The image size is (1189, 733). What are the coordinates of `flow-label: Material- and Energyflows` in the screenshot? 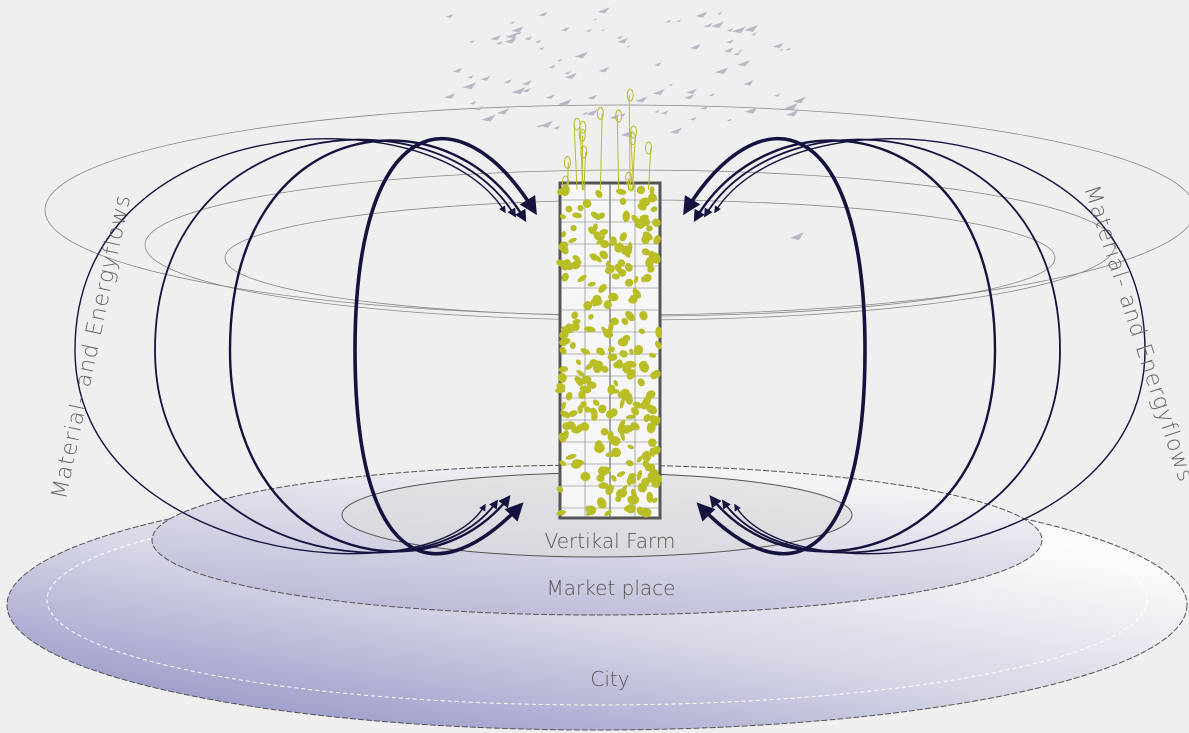 It's located at (91, 346).